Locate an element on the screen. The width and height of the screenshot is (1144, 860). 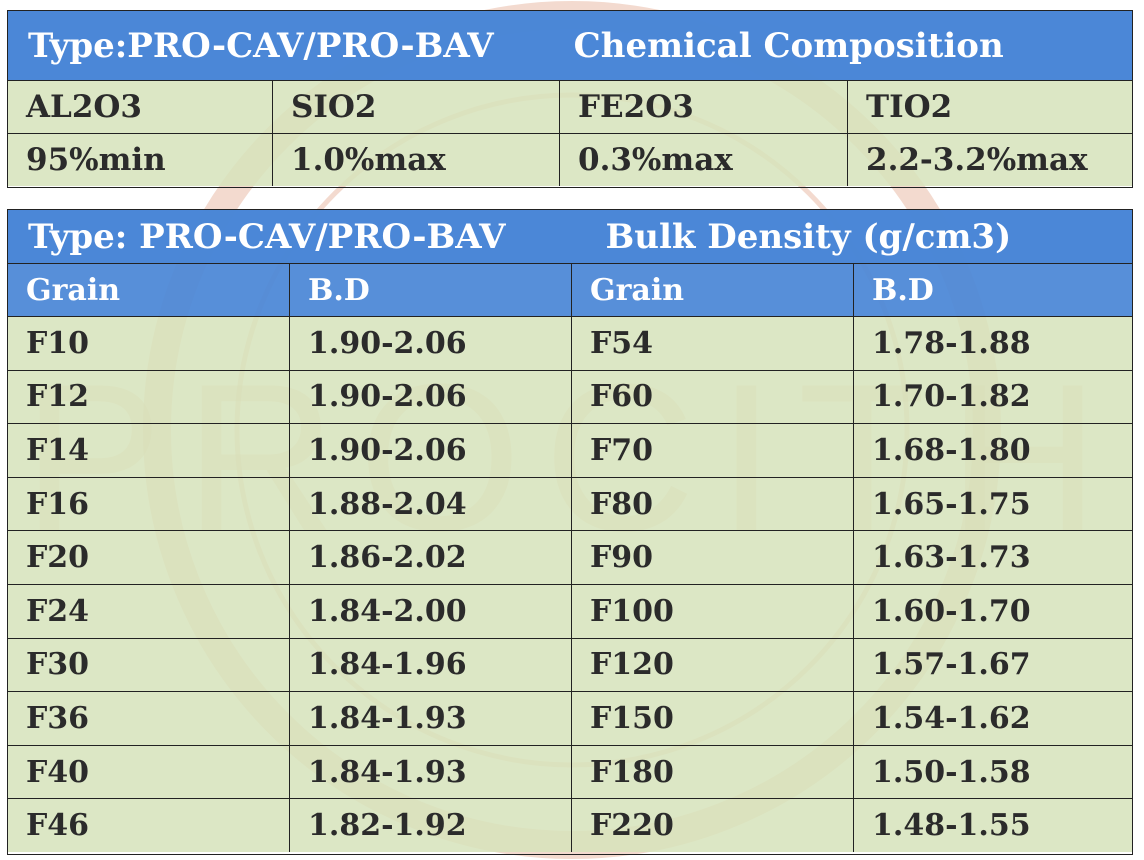
chemical-value-cell: 95%min is located at coordinates (96, 160).